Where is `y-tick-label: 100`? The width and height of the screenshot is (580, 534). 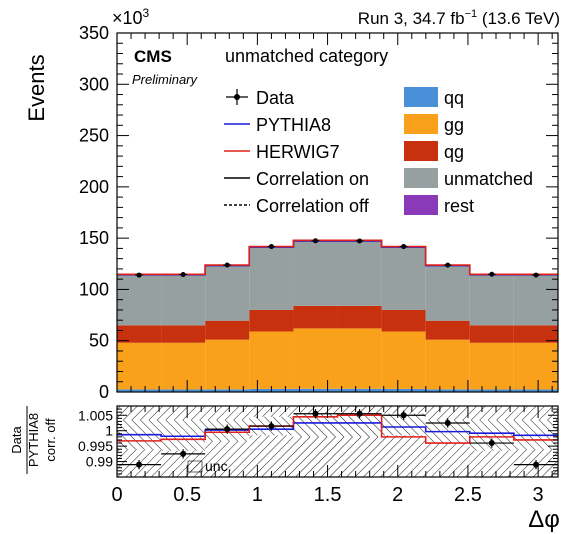 y-tick-label: 100 is located at coordinates (94, 289).